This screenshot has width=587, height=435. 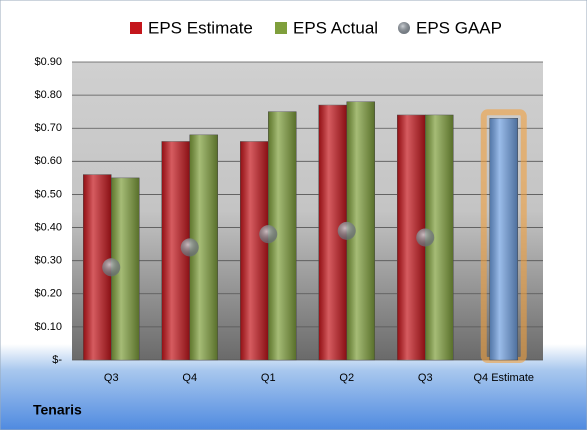 I want to click on y-tick-label: $0.40, so click(x=48, y=227).